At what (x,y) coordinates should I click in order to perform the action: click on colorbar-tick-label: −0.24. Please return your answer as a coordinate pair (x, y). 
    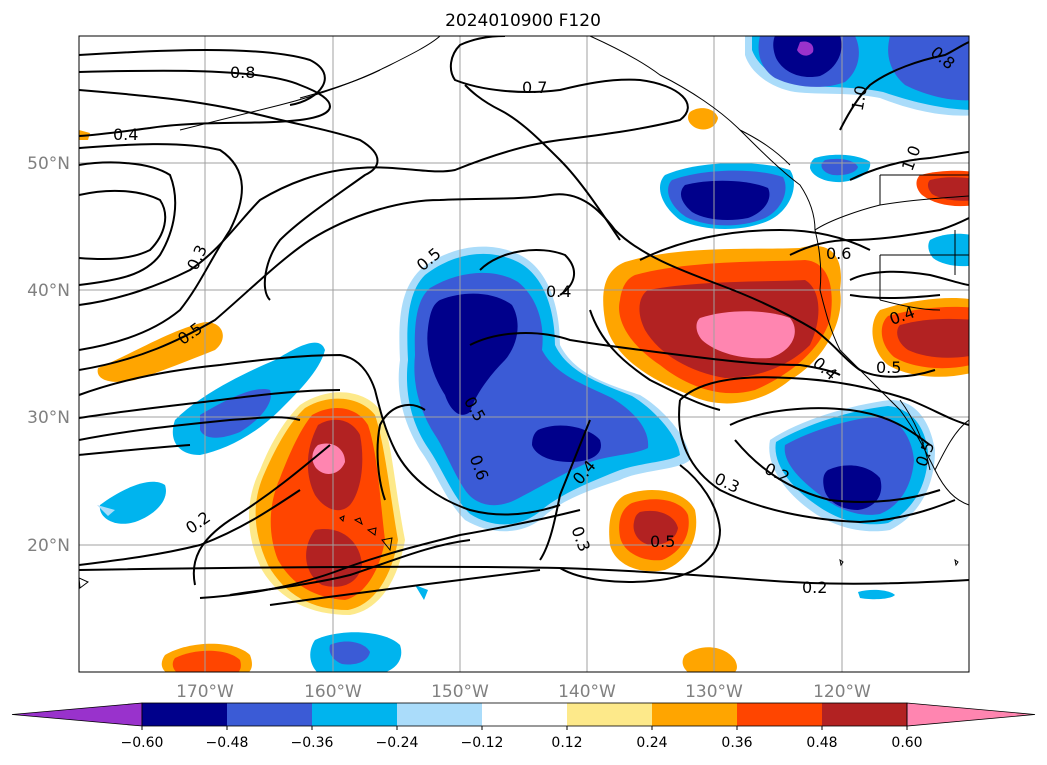
    Looking at the image, I should click on (397, 743).